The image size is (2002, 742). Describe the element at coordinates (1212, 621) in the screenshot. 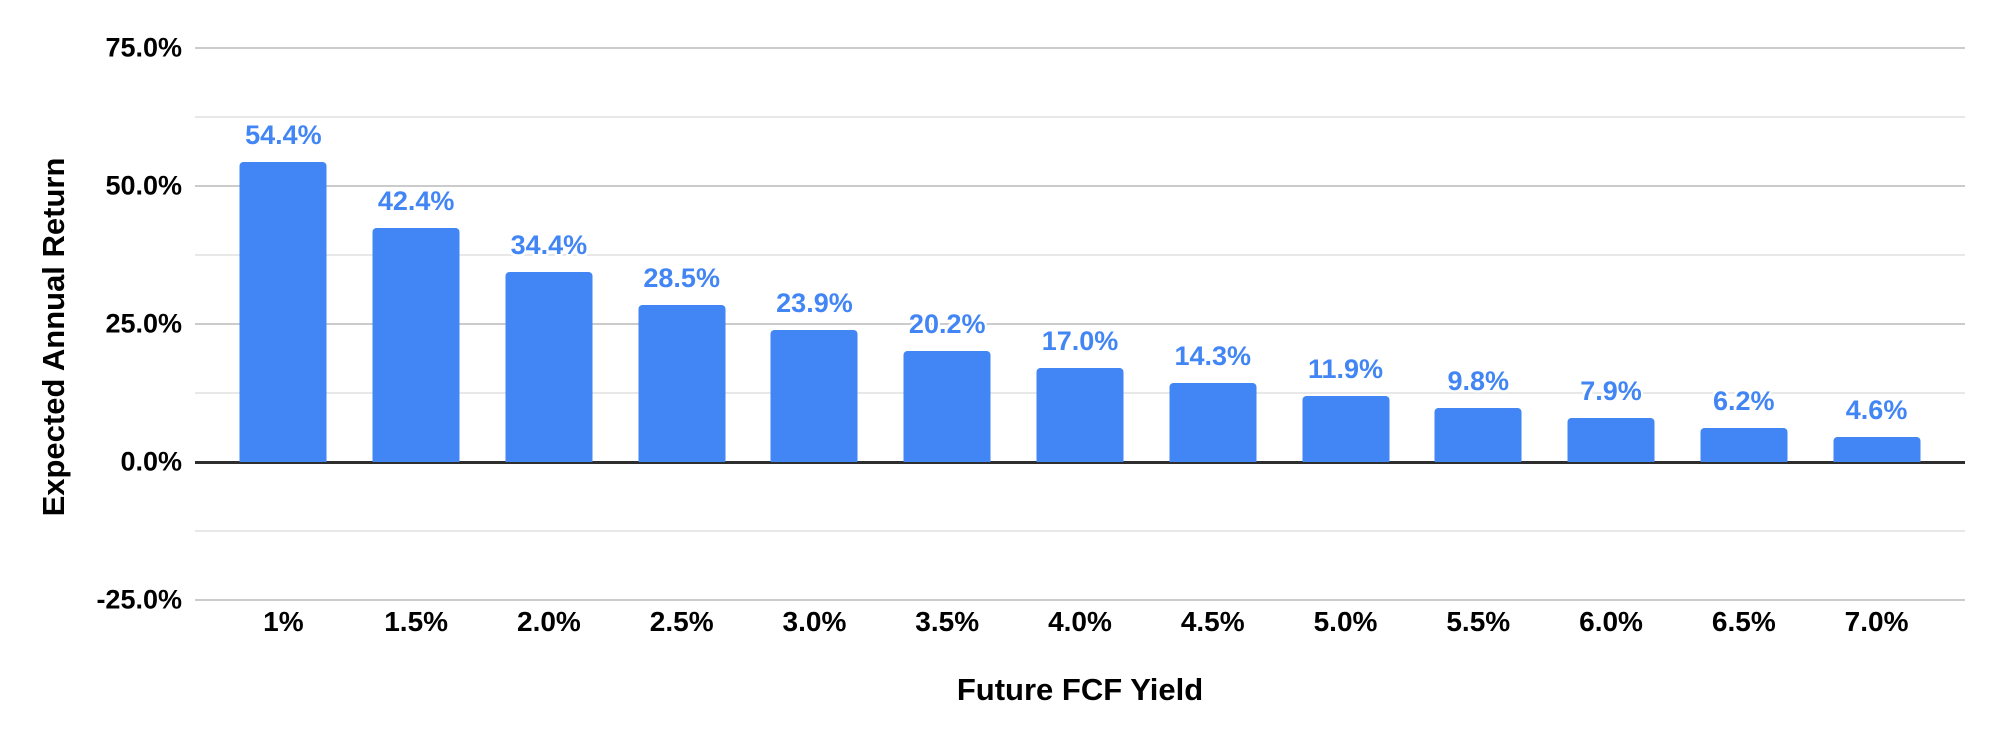

I see `x-tick-label: 4.5%` at that location.